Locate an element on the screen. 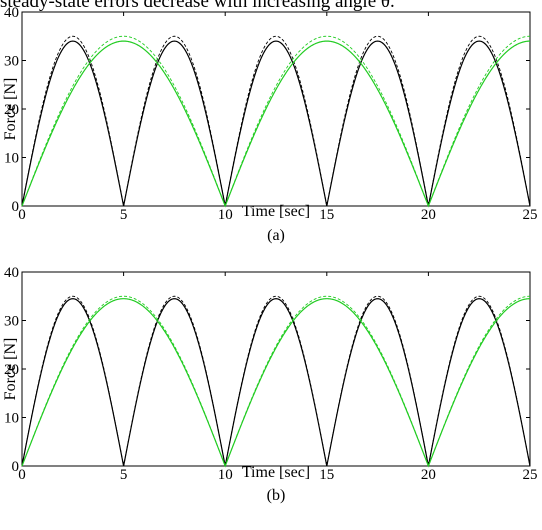  panel-label: (a) is located at coordinates (276, 235).